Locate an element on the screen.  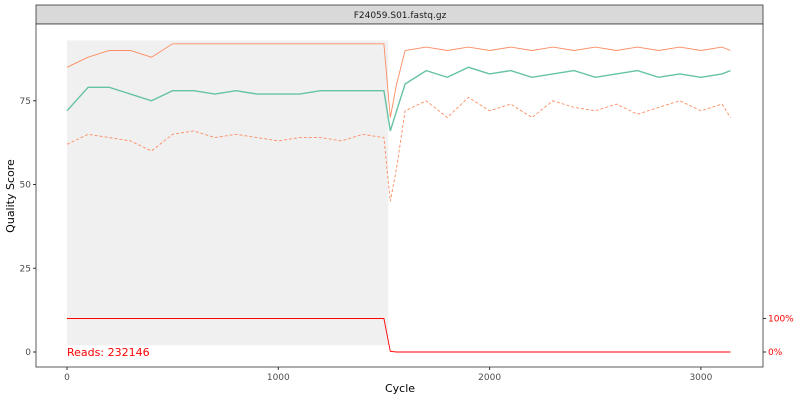
y-tick-label: 75 is located at coordinates (25, 102).